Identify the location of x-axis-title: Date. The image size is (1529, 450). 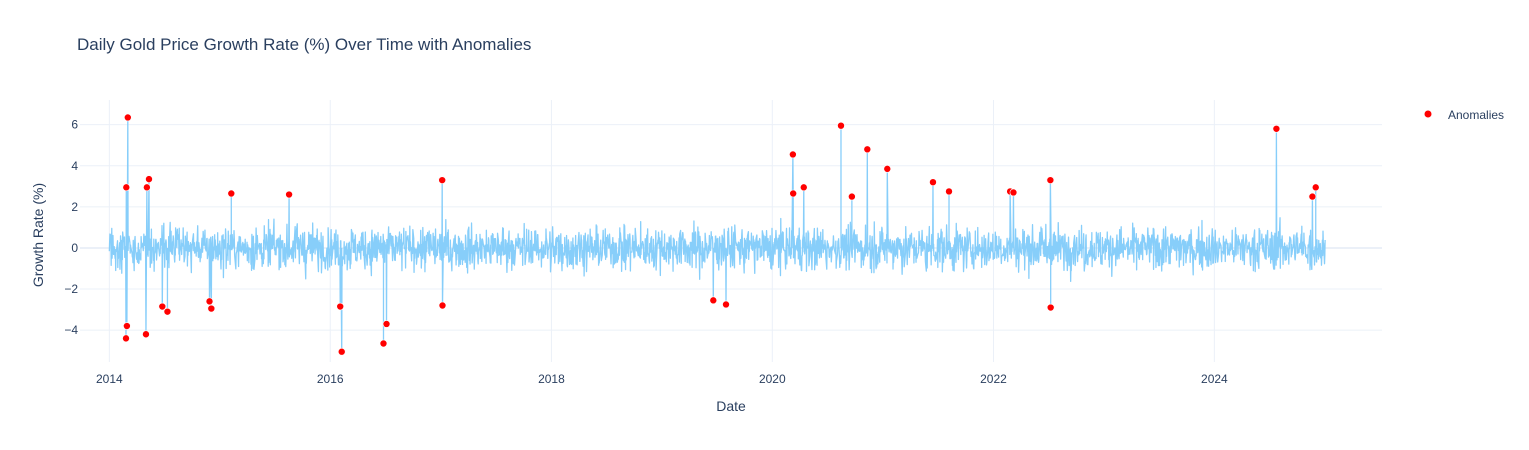
(731, 406).